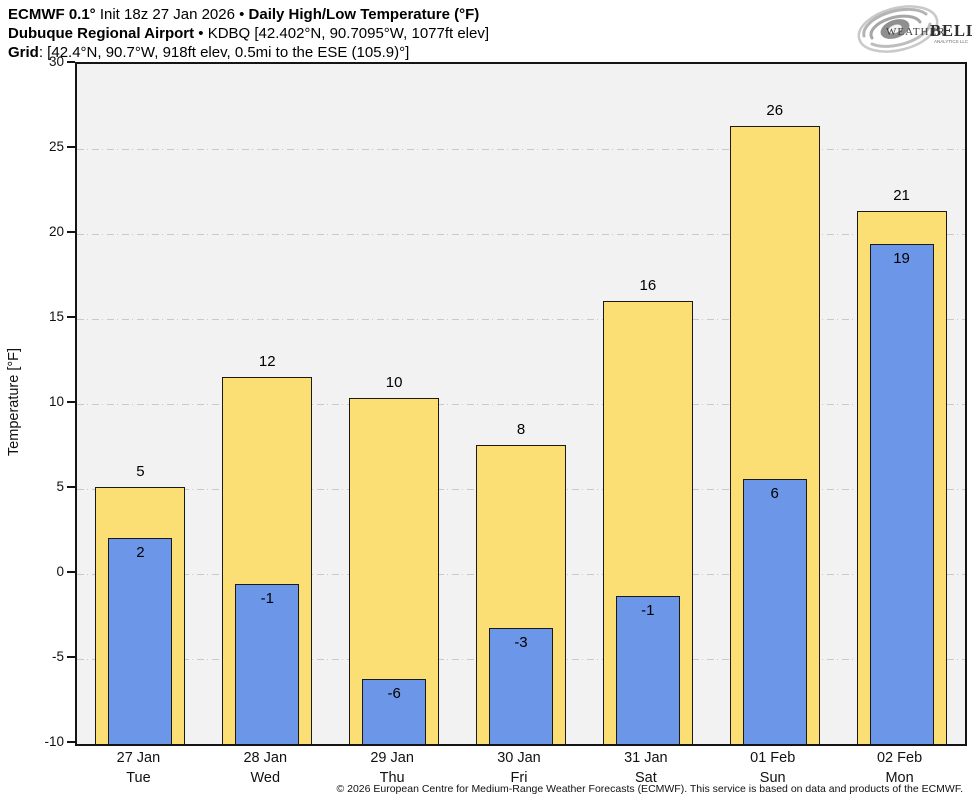 The image size is (980, 805). I want to click on x-tick-label: 29 Jan Thu, so click(392, 768).